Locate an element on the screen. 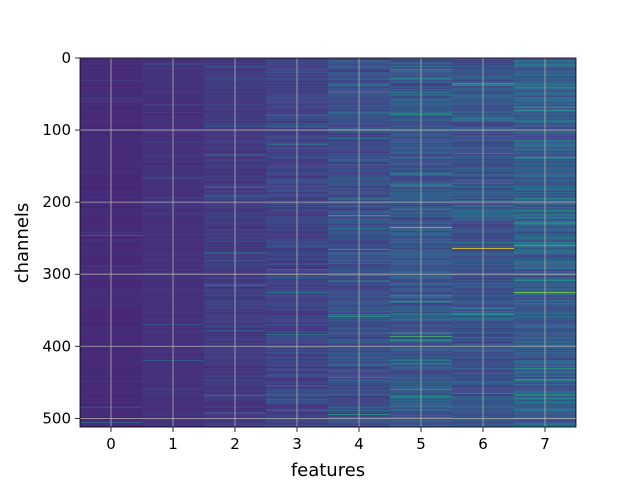  y-tick-label: 400 is located at coordinates (56, 346).